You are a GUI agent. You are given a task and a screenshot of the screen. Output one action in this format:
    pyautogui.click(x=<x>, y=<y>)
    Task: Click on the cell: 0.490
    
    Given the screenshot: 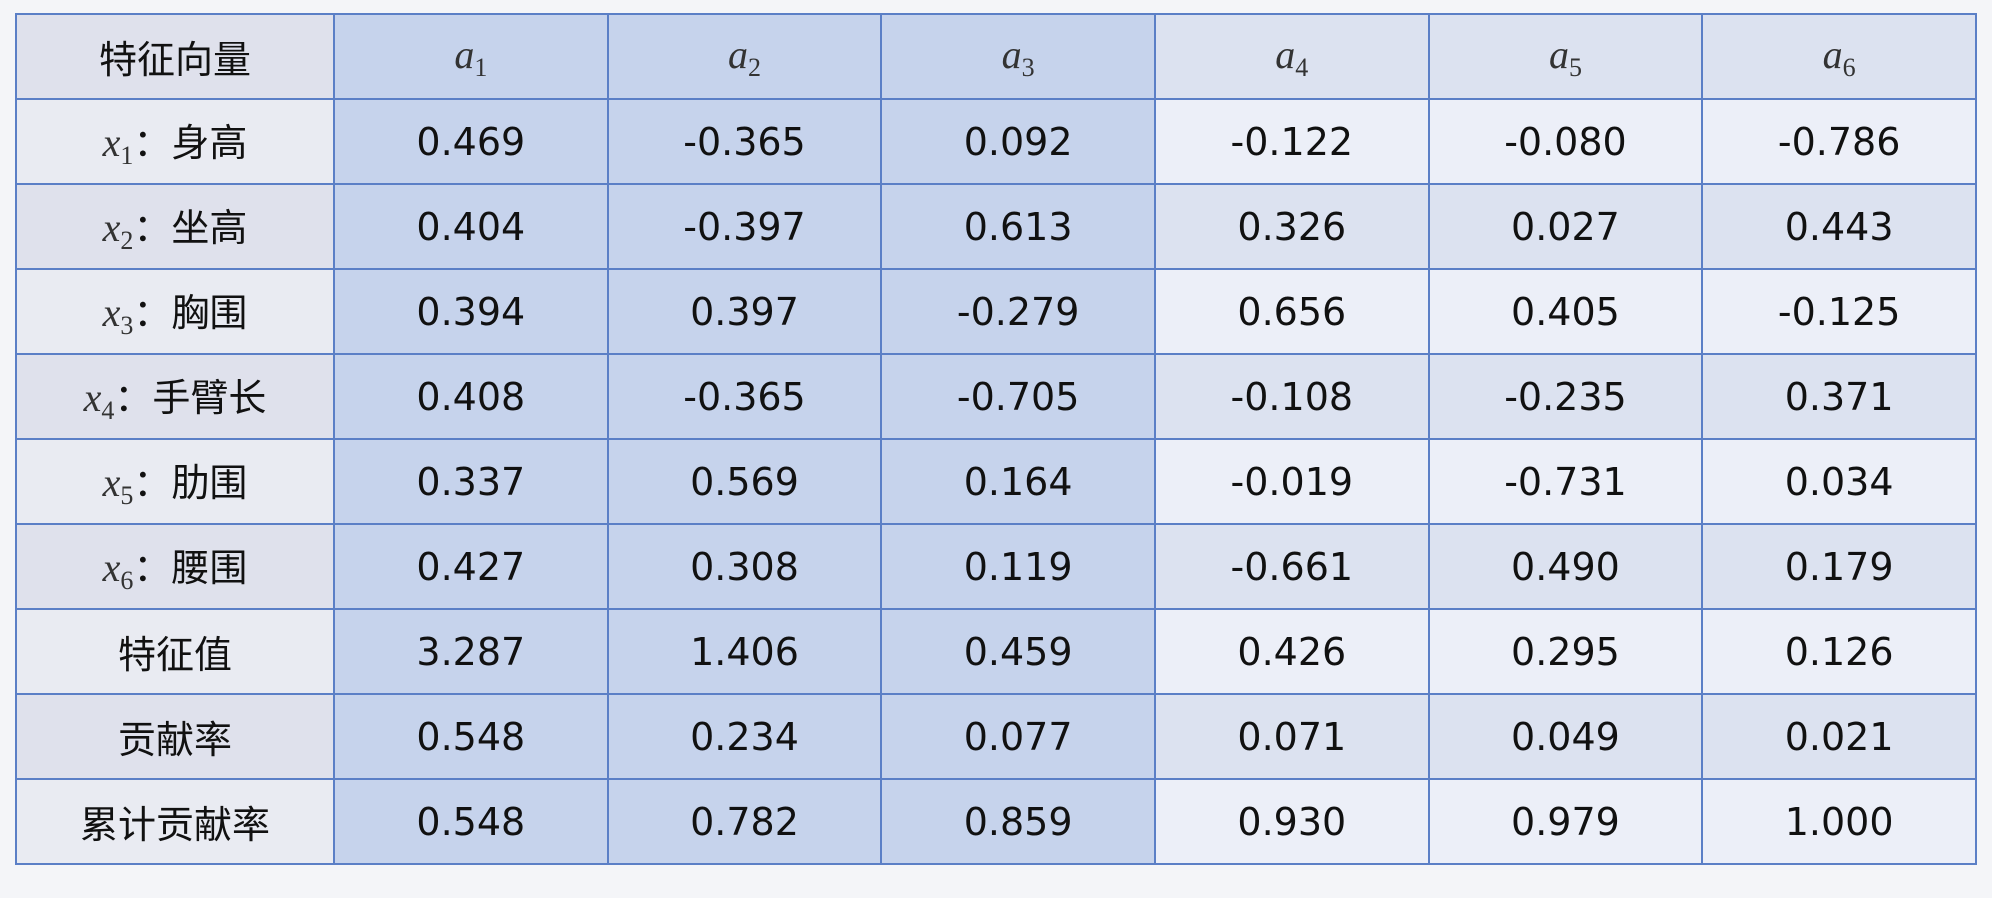 What is the action you would take?
    pyautogui.click(x=1565, y=566)
    